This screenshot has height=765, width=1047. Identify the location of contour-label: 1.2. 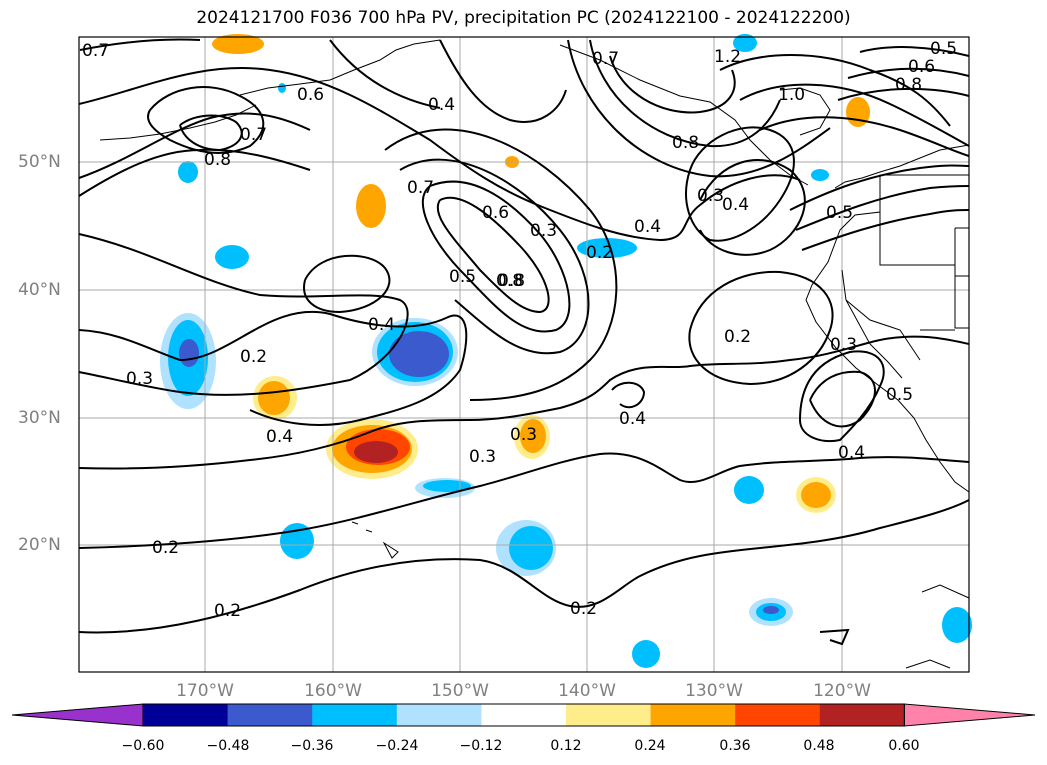
(727, 57).